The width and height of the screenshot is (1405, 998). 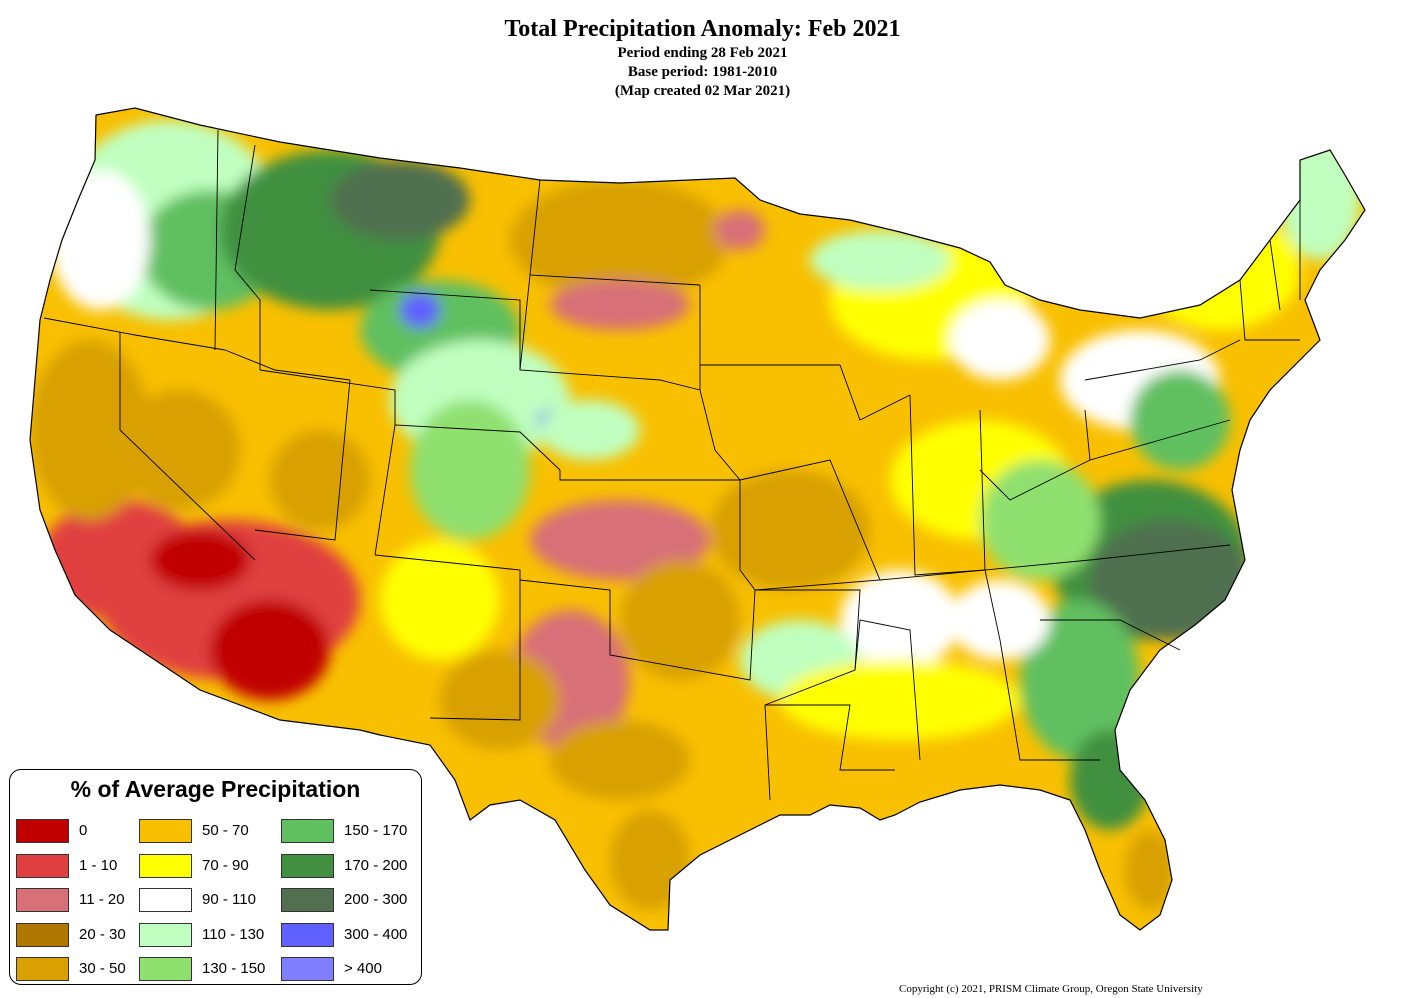 I want to click on legend-label: 1 - 10, so click(x=98, y=865).